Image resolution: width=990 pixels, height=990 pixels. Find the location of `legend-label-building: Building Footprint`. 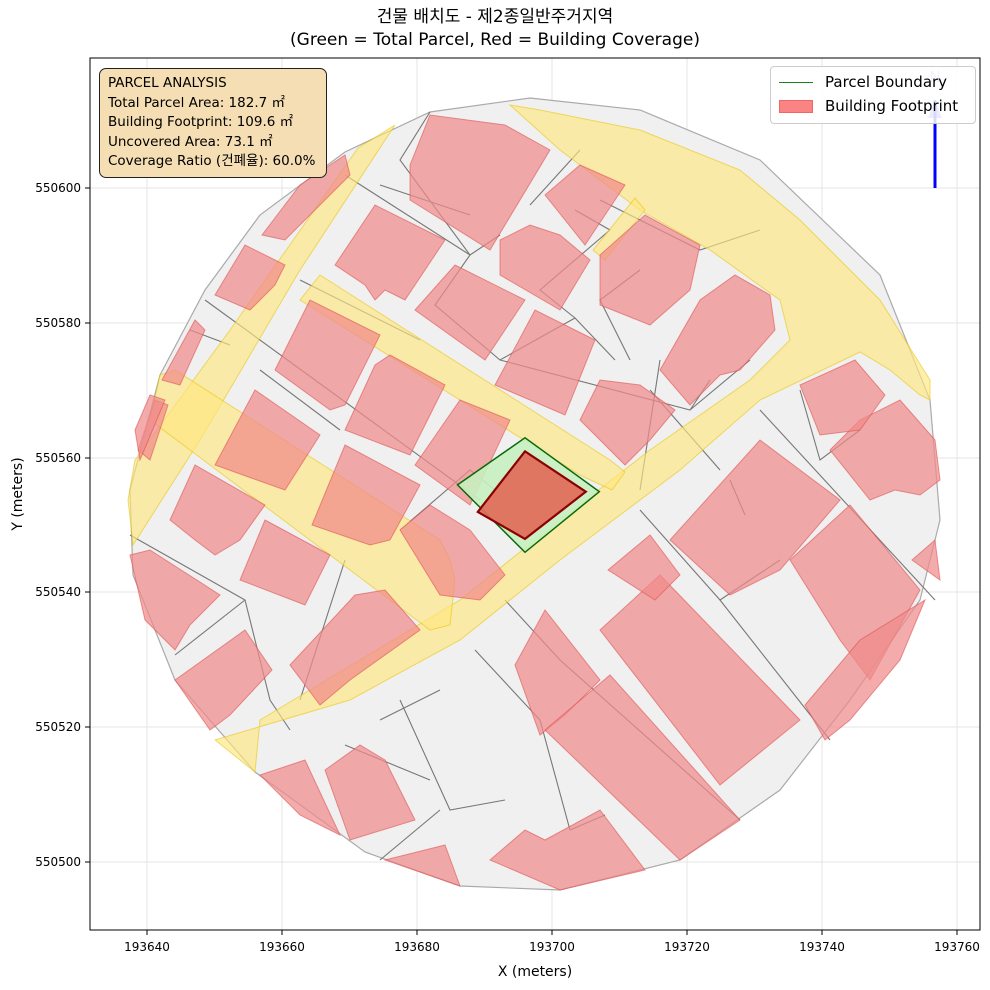

legend-label-building: Building Footprint is located at coordinates (892, 106).